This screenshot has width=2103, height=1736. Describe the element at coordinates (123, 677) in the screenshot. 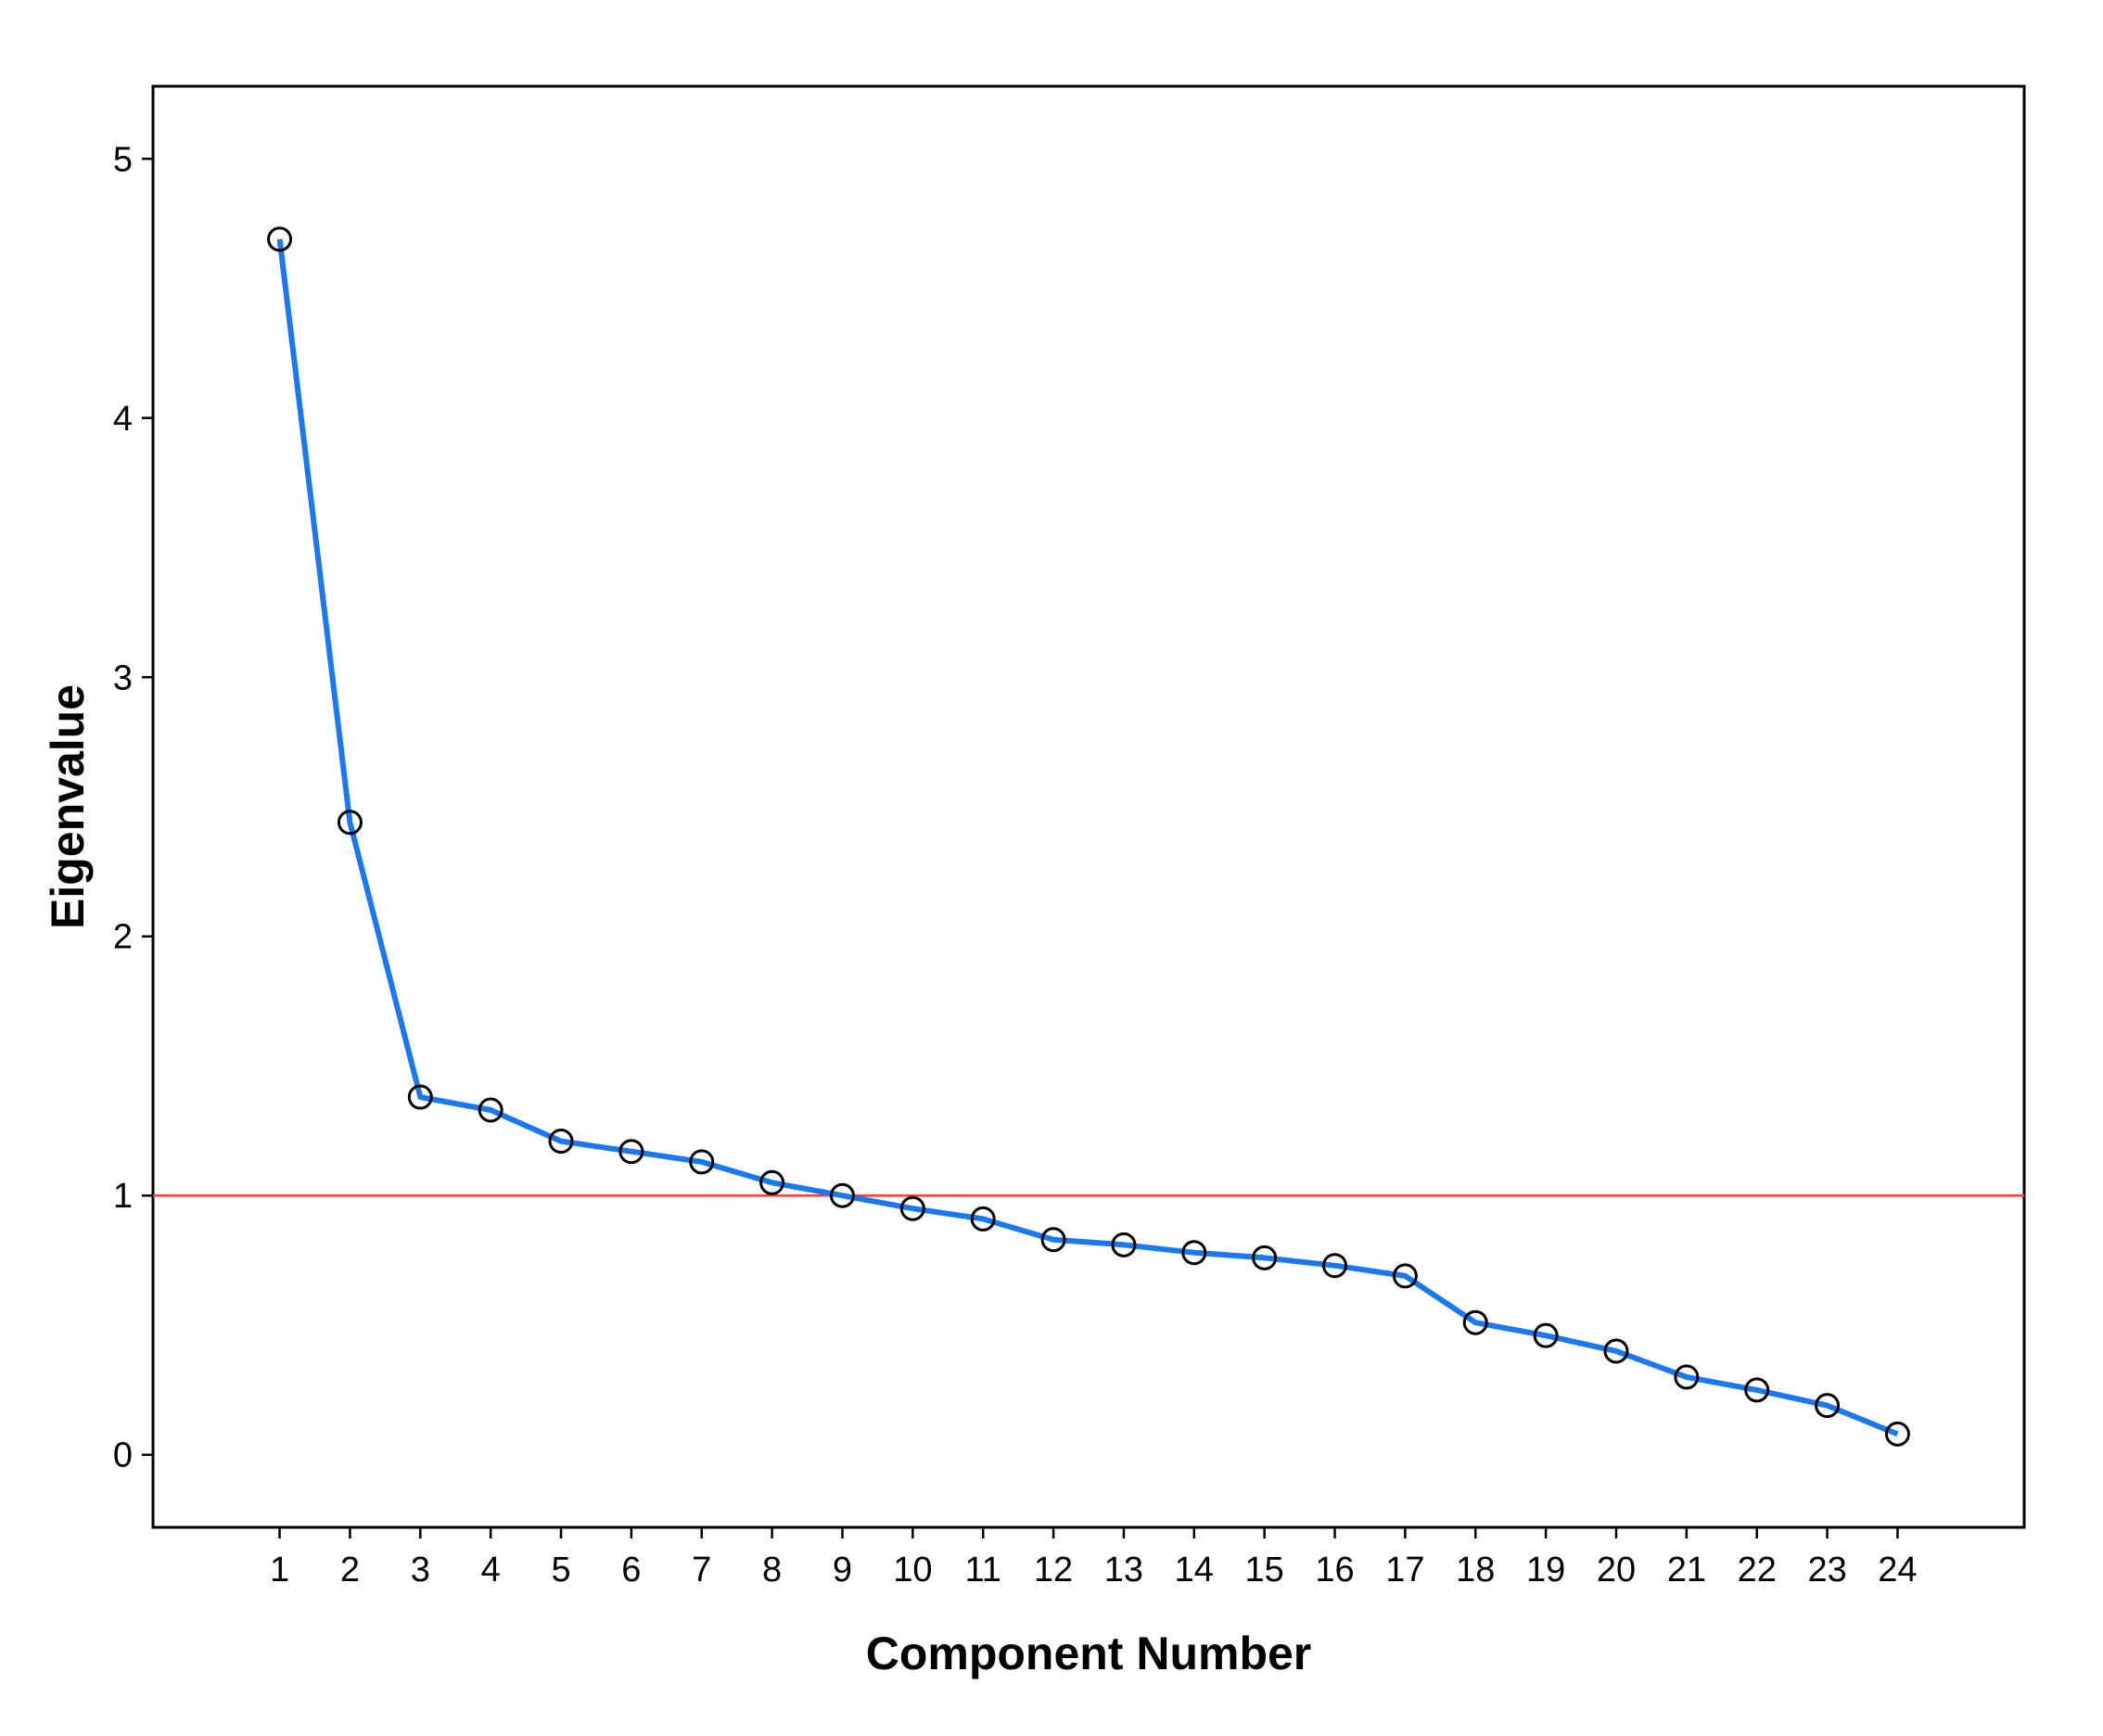

I see `y-tick-label: 3` at that location.